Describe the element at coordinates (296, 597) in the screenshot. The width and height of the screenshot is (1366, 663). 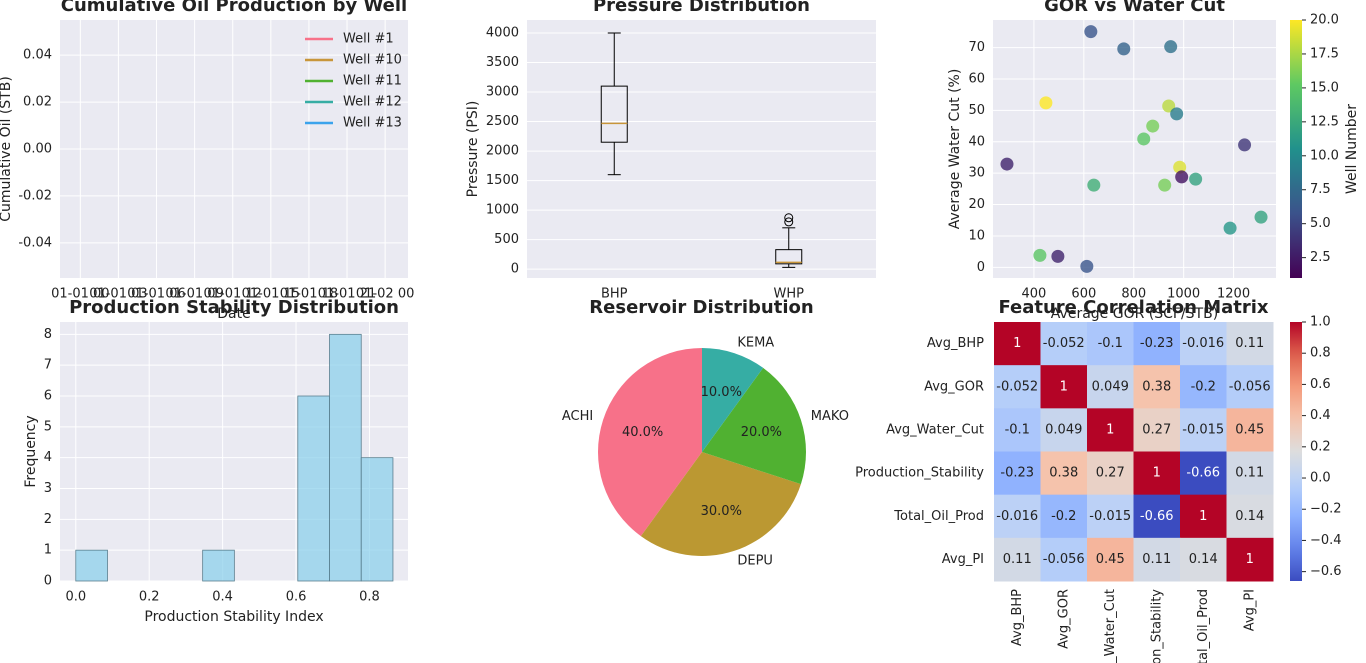
I see `x-tick-label: 0.6` at that location.